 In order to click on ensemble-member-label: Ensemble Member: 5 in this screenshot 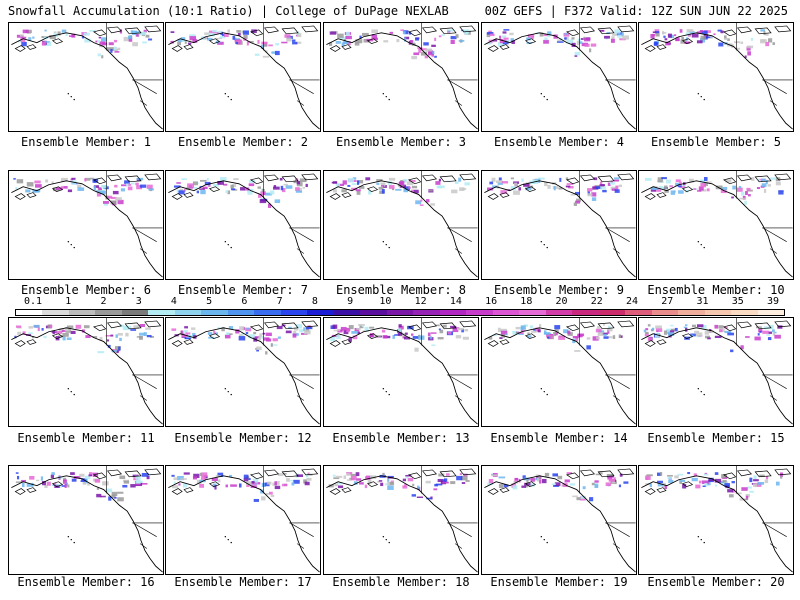, I will do `click(716, 142)`.